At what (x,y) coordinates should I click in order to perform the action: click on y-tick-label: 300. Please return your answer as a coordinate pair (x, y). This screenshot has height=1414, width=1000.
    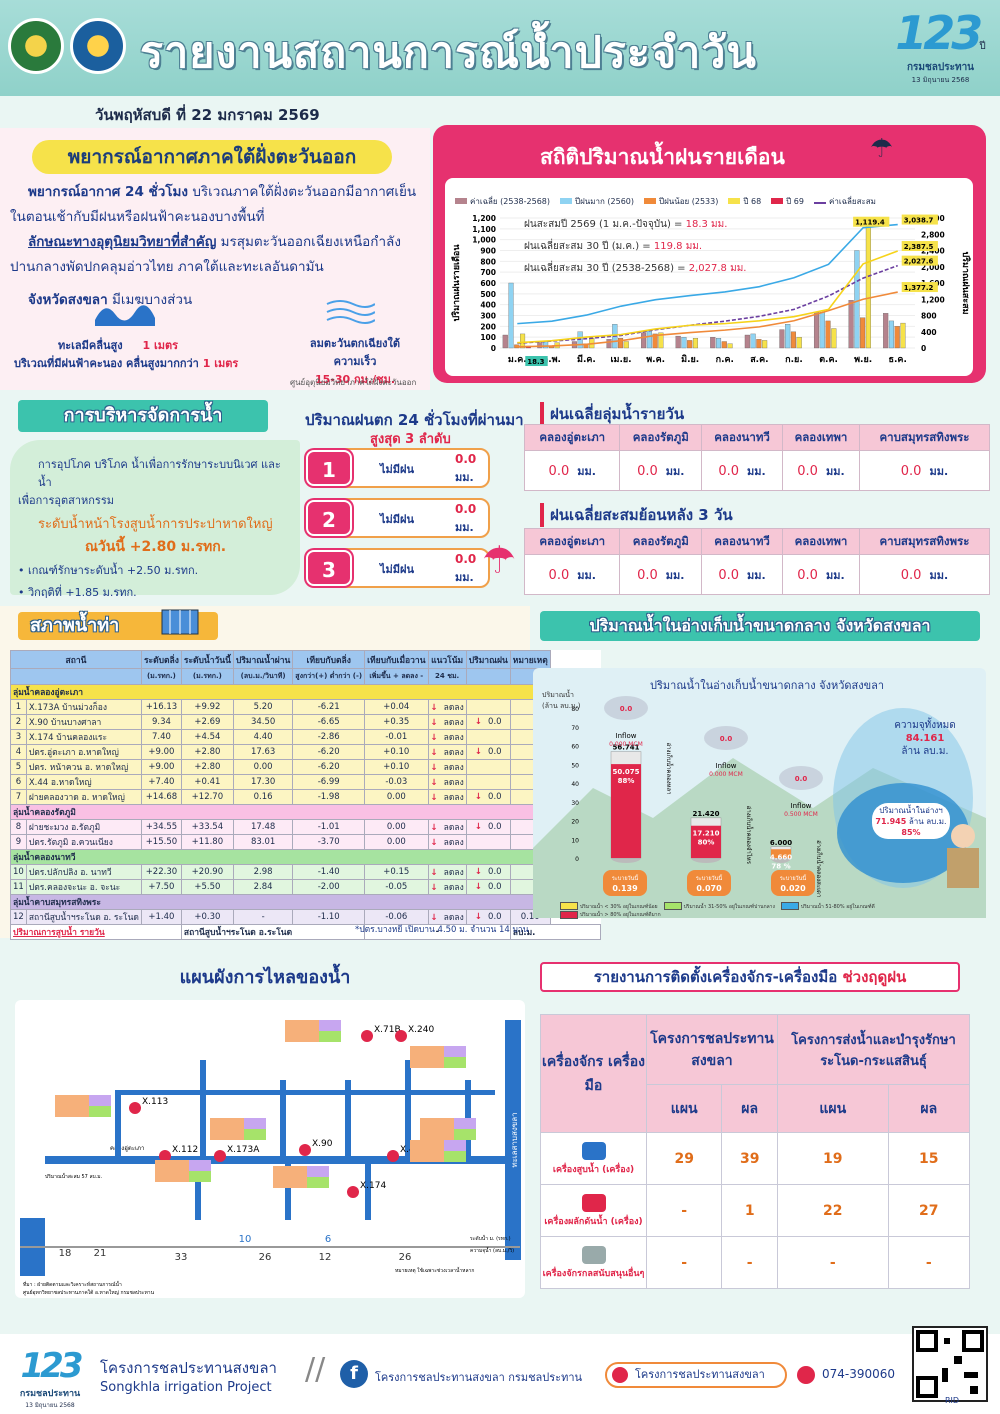
    Looking at the image, I should click on (488, 316).